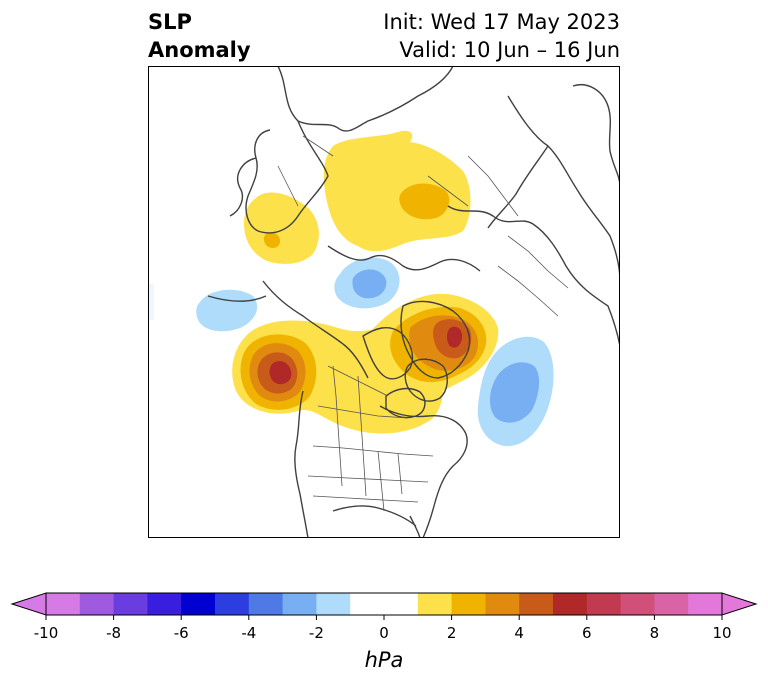 This screenshot has height=684, width=768. I want to click on colorbar-tick-label: 10, so click(721, 633).